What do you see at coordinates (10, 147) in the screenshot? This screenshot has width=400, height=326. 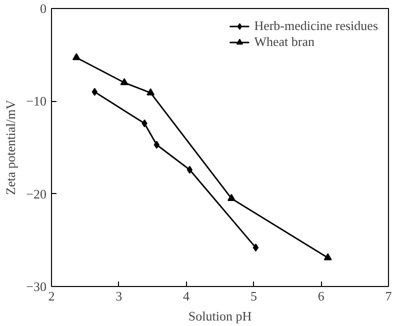 I see `y-axis-title: Zeta potential/mV` at bounding box center [10, 147].